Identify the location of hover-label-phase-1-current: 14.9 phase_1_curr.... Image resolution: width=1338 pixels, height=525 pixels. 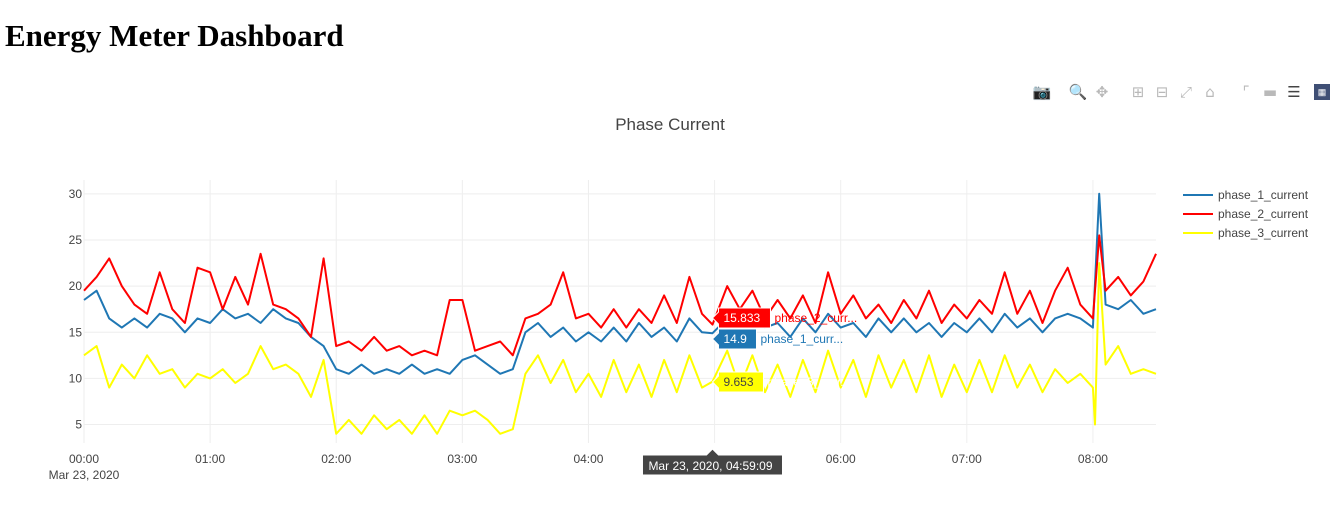
(777, 339).